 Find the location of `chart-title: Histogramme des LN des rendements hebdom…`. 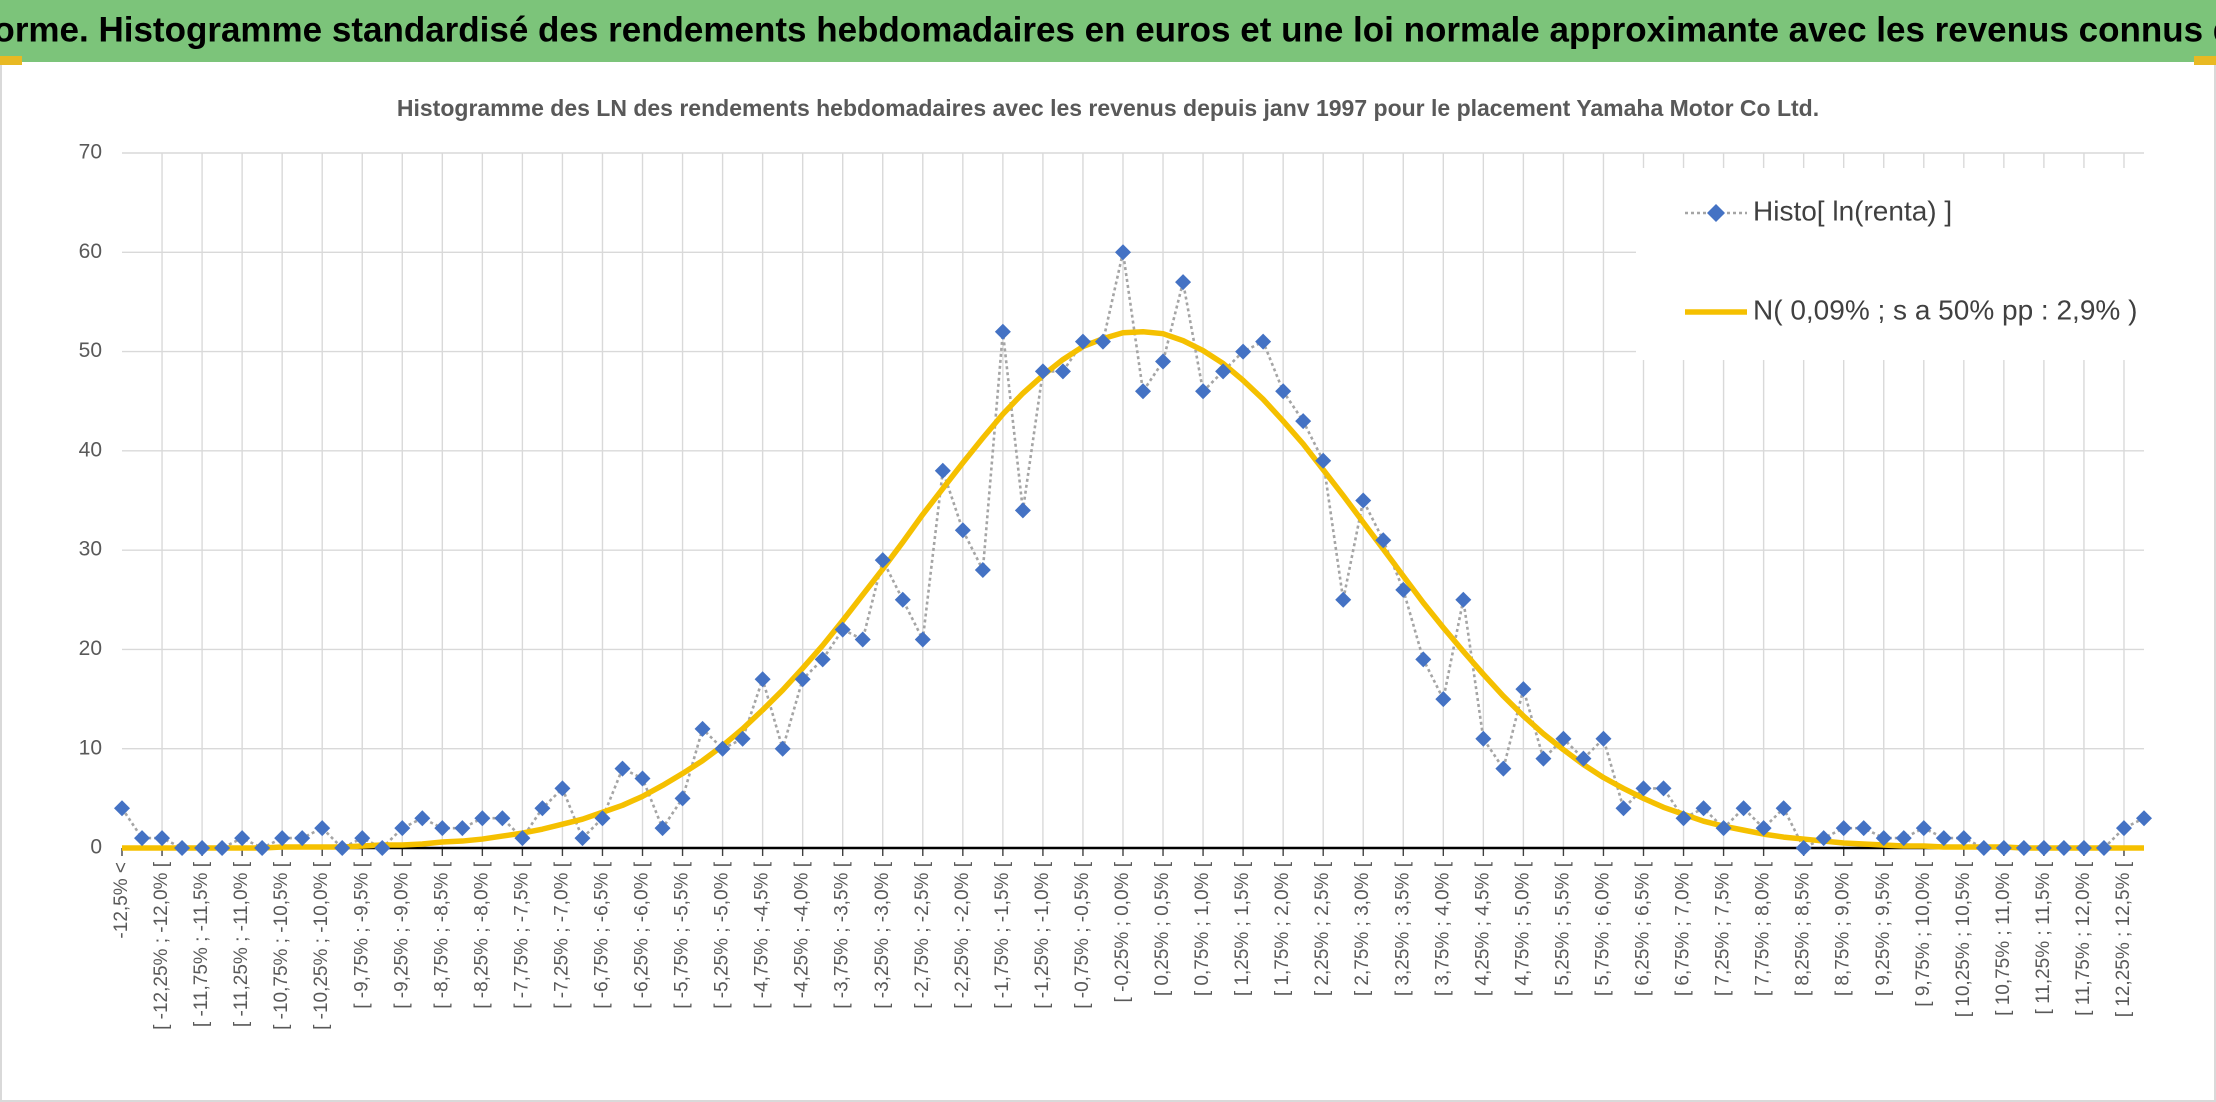

chart-title: Histogramme des LN des rendements hebdom… is located at coordinates (1108, 108).